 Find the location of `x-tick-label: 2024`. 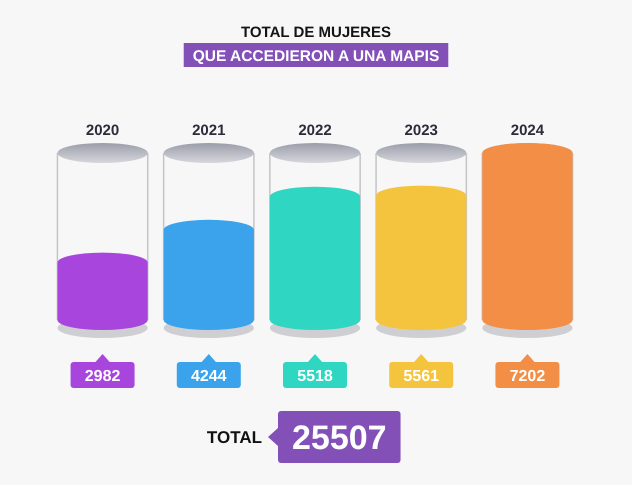

x-tick-label: 2024 is located at coordinates (527, 130).